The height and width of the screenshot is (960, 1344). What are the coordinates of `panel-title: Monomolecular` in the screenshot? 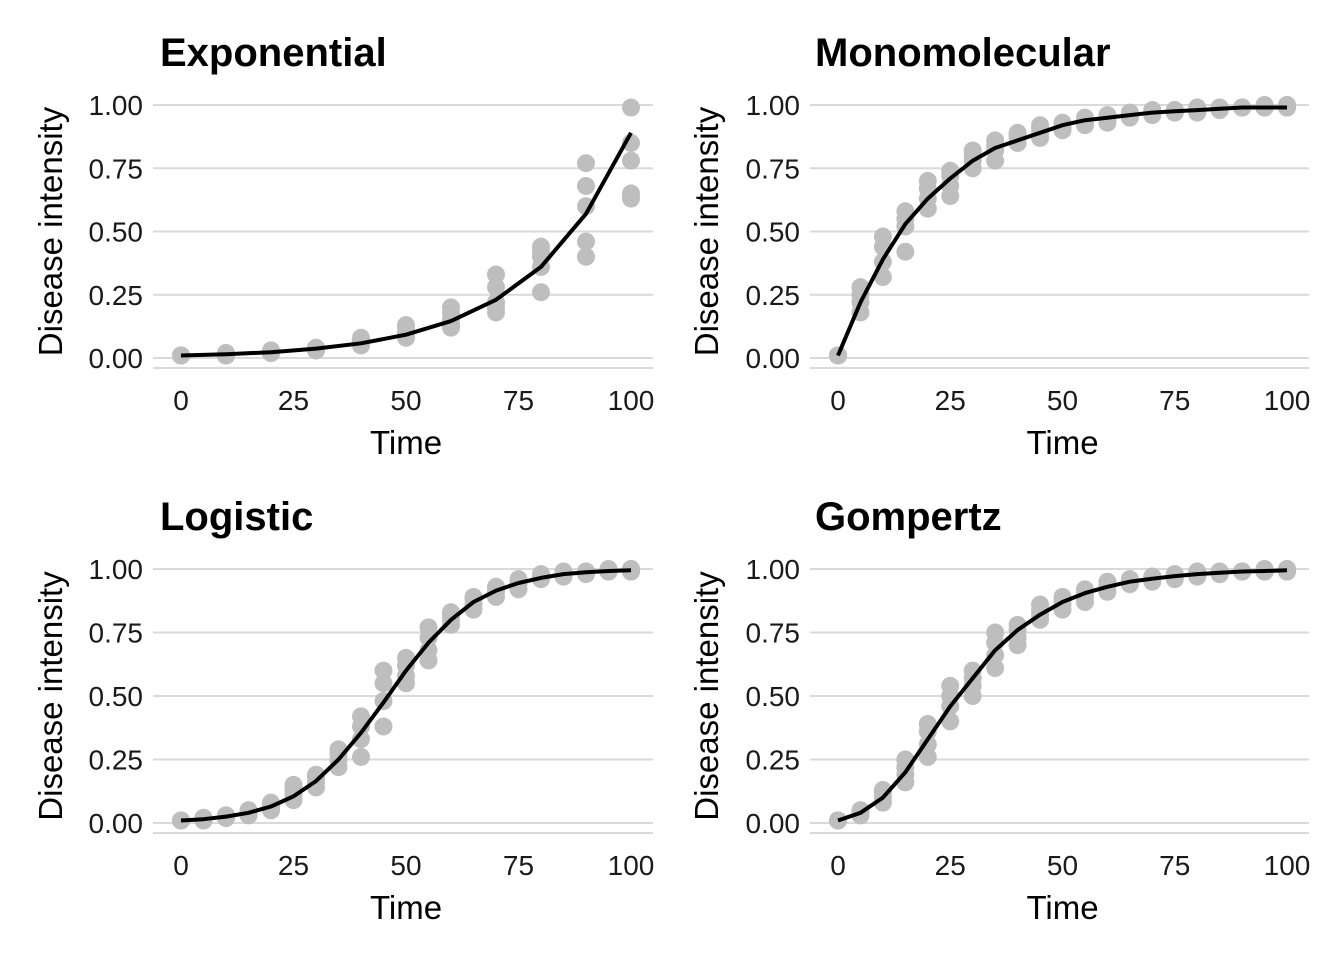 It's located at (963, 53).